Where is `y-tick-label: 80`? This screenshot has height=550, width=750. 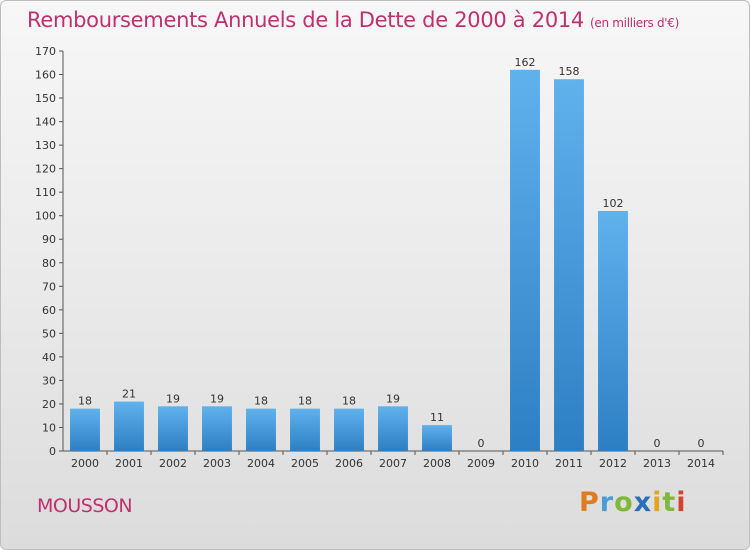 y-tick-label: 80 is located at coordinates (49, 263).